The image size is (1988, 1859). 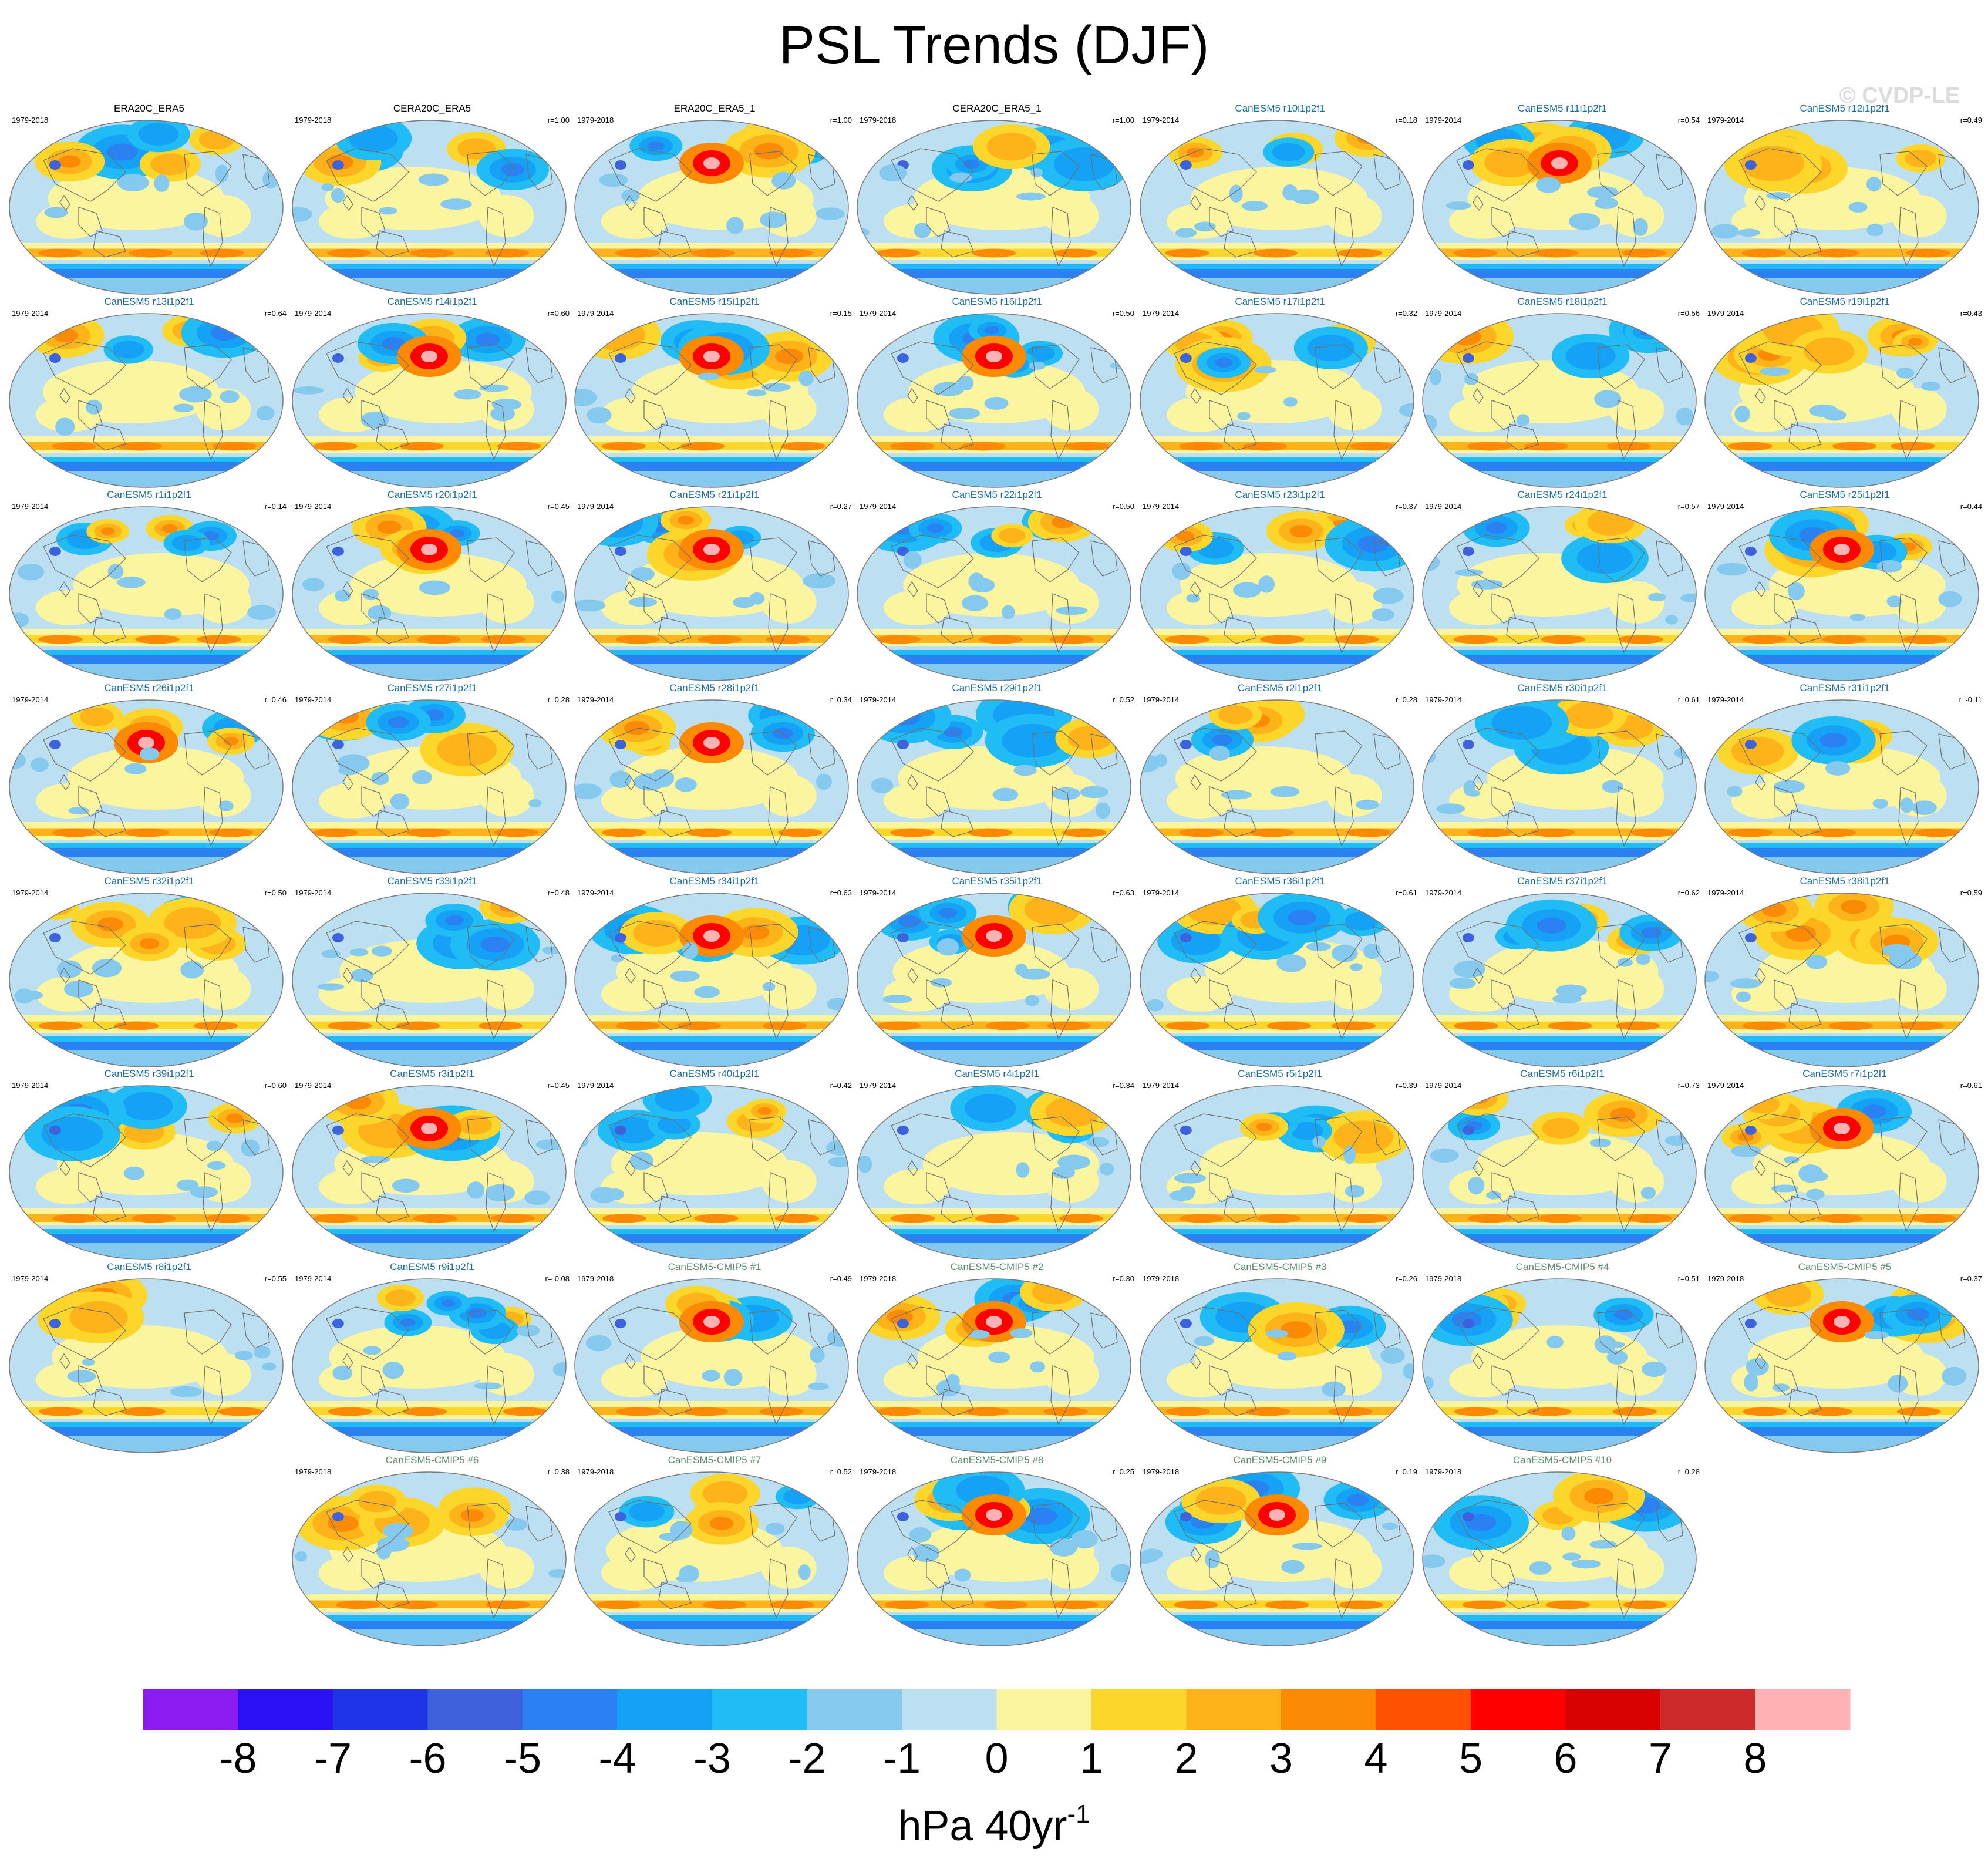 What do you see at coordinates (1280, 301) in the screenshot?
I see `panel-title: CanESM5 r17i1p2f1` at bounding box center [1280, 301].